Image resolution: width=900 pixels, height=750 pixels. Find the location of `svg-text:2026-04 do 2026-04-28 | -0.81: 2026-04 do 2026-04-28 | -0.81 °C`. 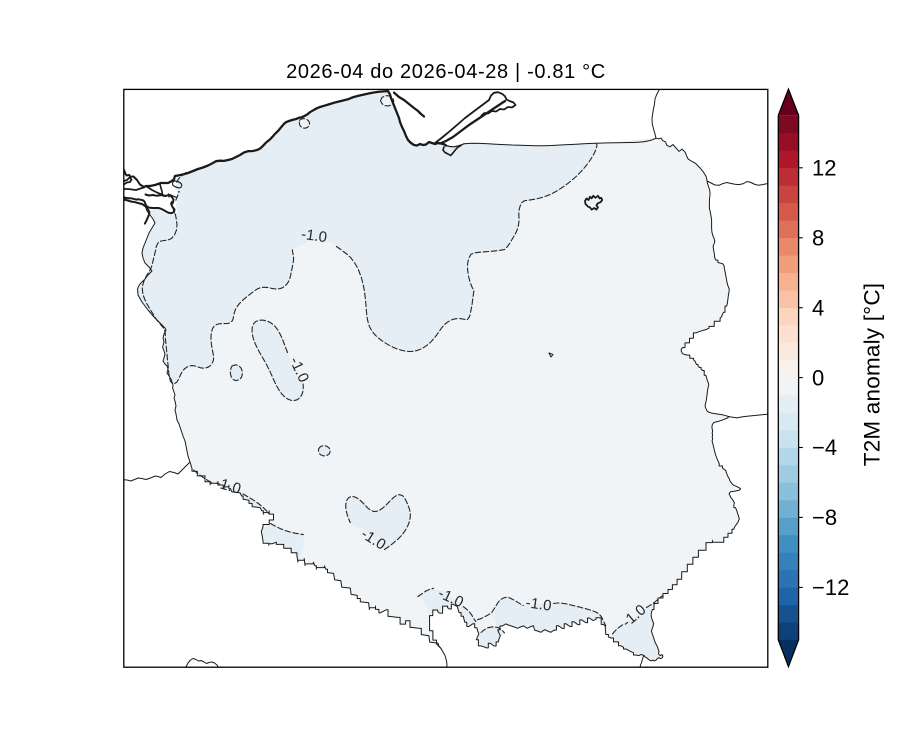

svg-text:2026-04 do 2026-04-28 | -0.81: 2026-04 do 2026-04-28 | -0.81 °C is located at coordinates (446, 72).